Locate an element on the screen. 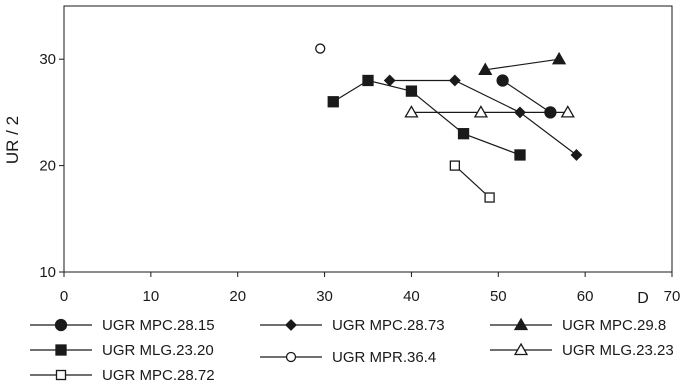  x-tick-label: 40 is located at coordinates (411, 296).